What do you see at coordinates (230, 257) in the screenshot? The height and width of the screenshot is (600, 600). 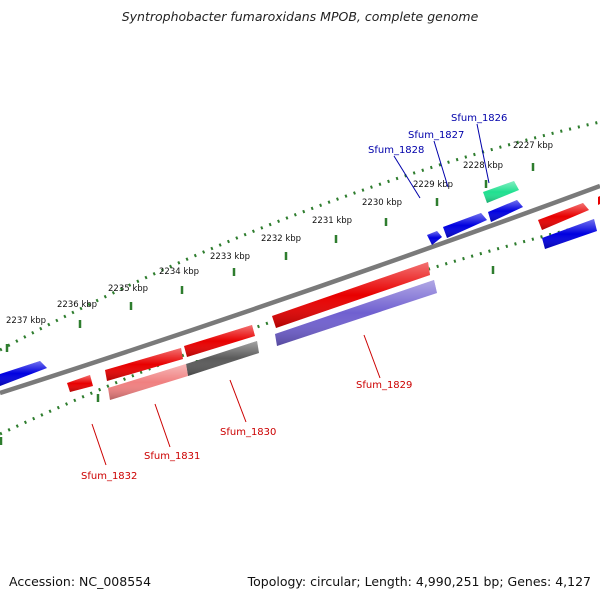 I see `tick-label-2233: 2233 kbp` at bounding box center [230, 257].